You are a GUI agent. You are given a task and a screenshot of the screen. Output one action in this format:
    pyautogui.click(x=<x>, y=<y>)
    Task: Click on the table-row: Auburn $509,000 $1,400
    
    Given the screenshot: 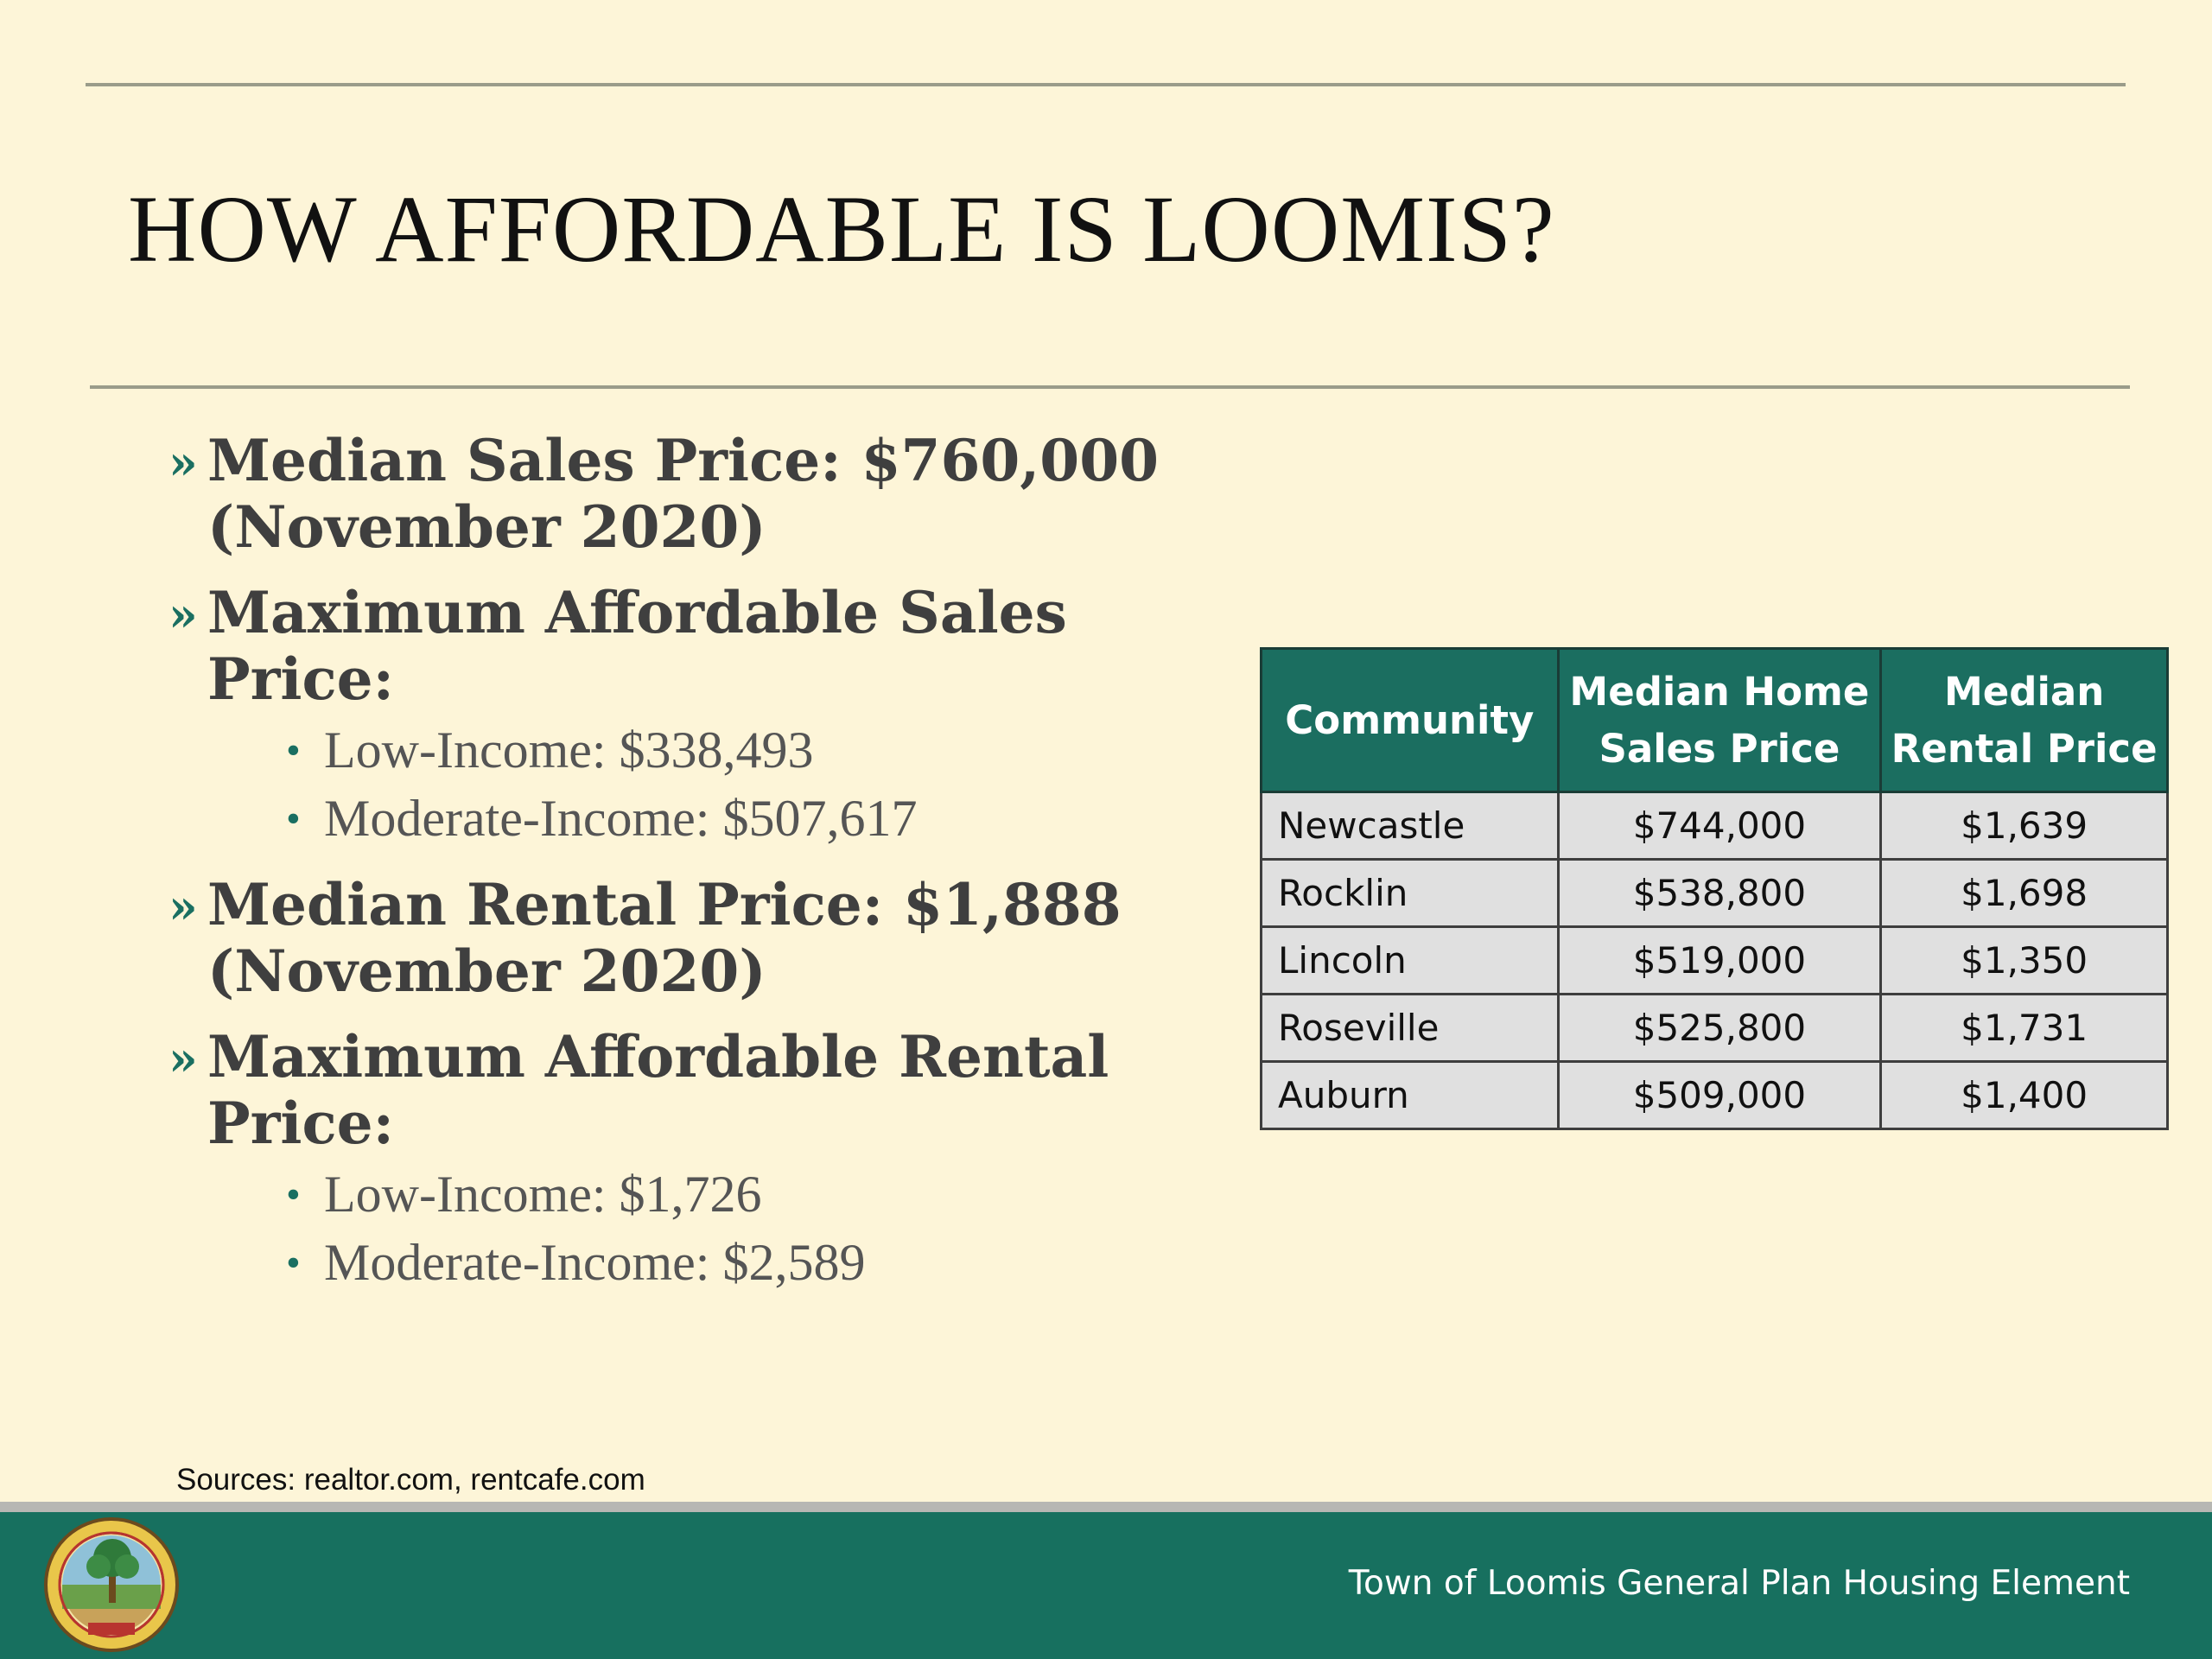 What is the action you would take?
    pyautogui.click(x=1714, y=1095)
    